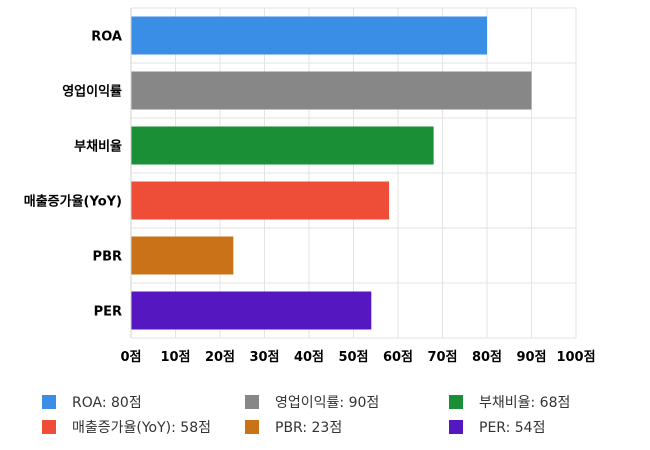  I want to click on legend-item-roa: ROA: 80점, so click(92, 402).